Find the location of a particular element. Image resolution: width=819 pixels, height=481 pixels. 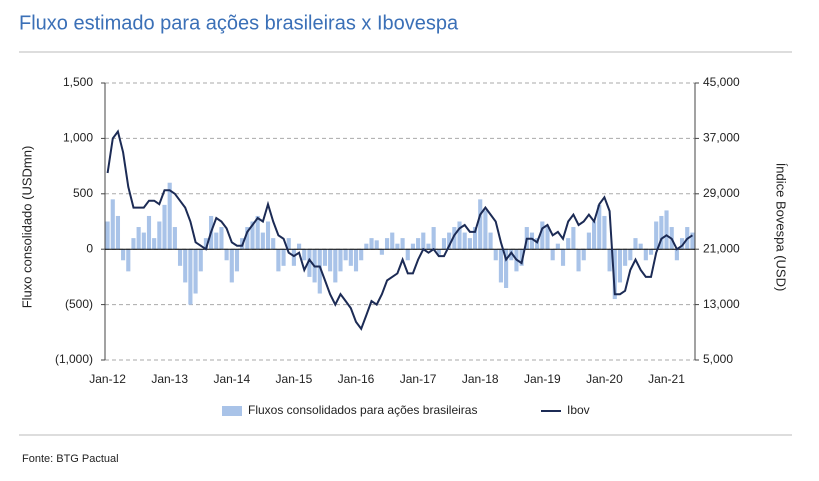

y-tick-label: (1,000) is located at coordinates (74, 359).